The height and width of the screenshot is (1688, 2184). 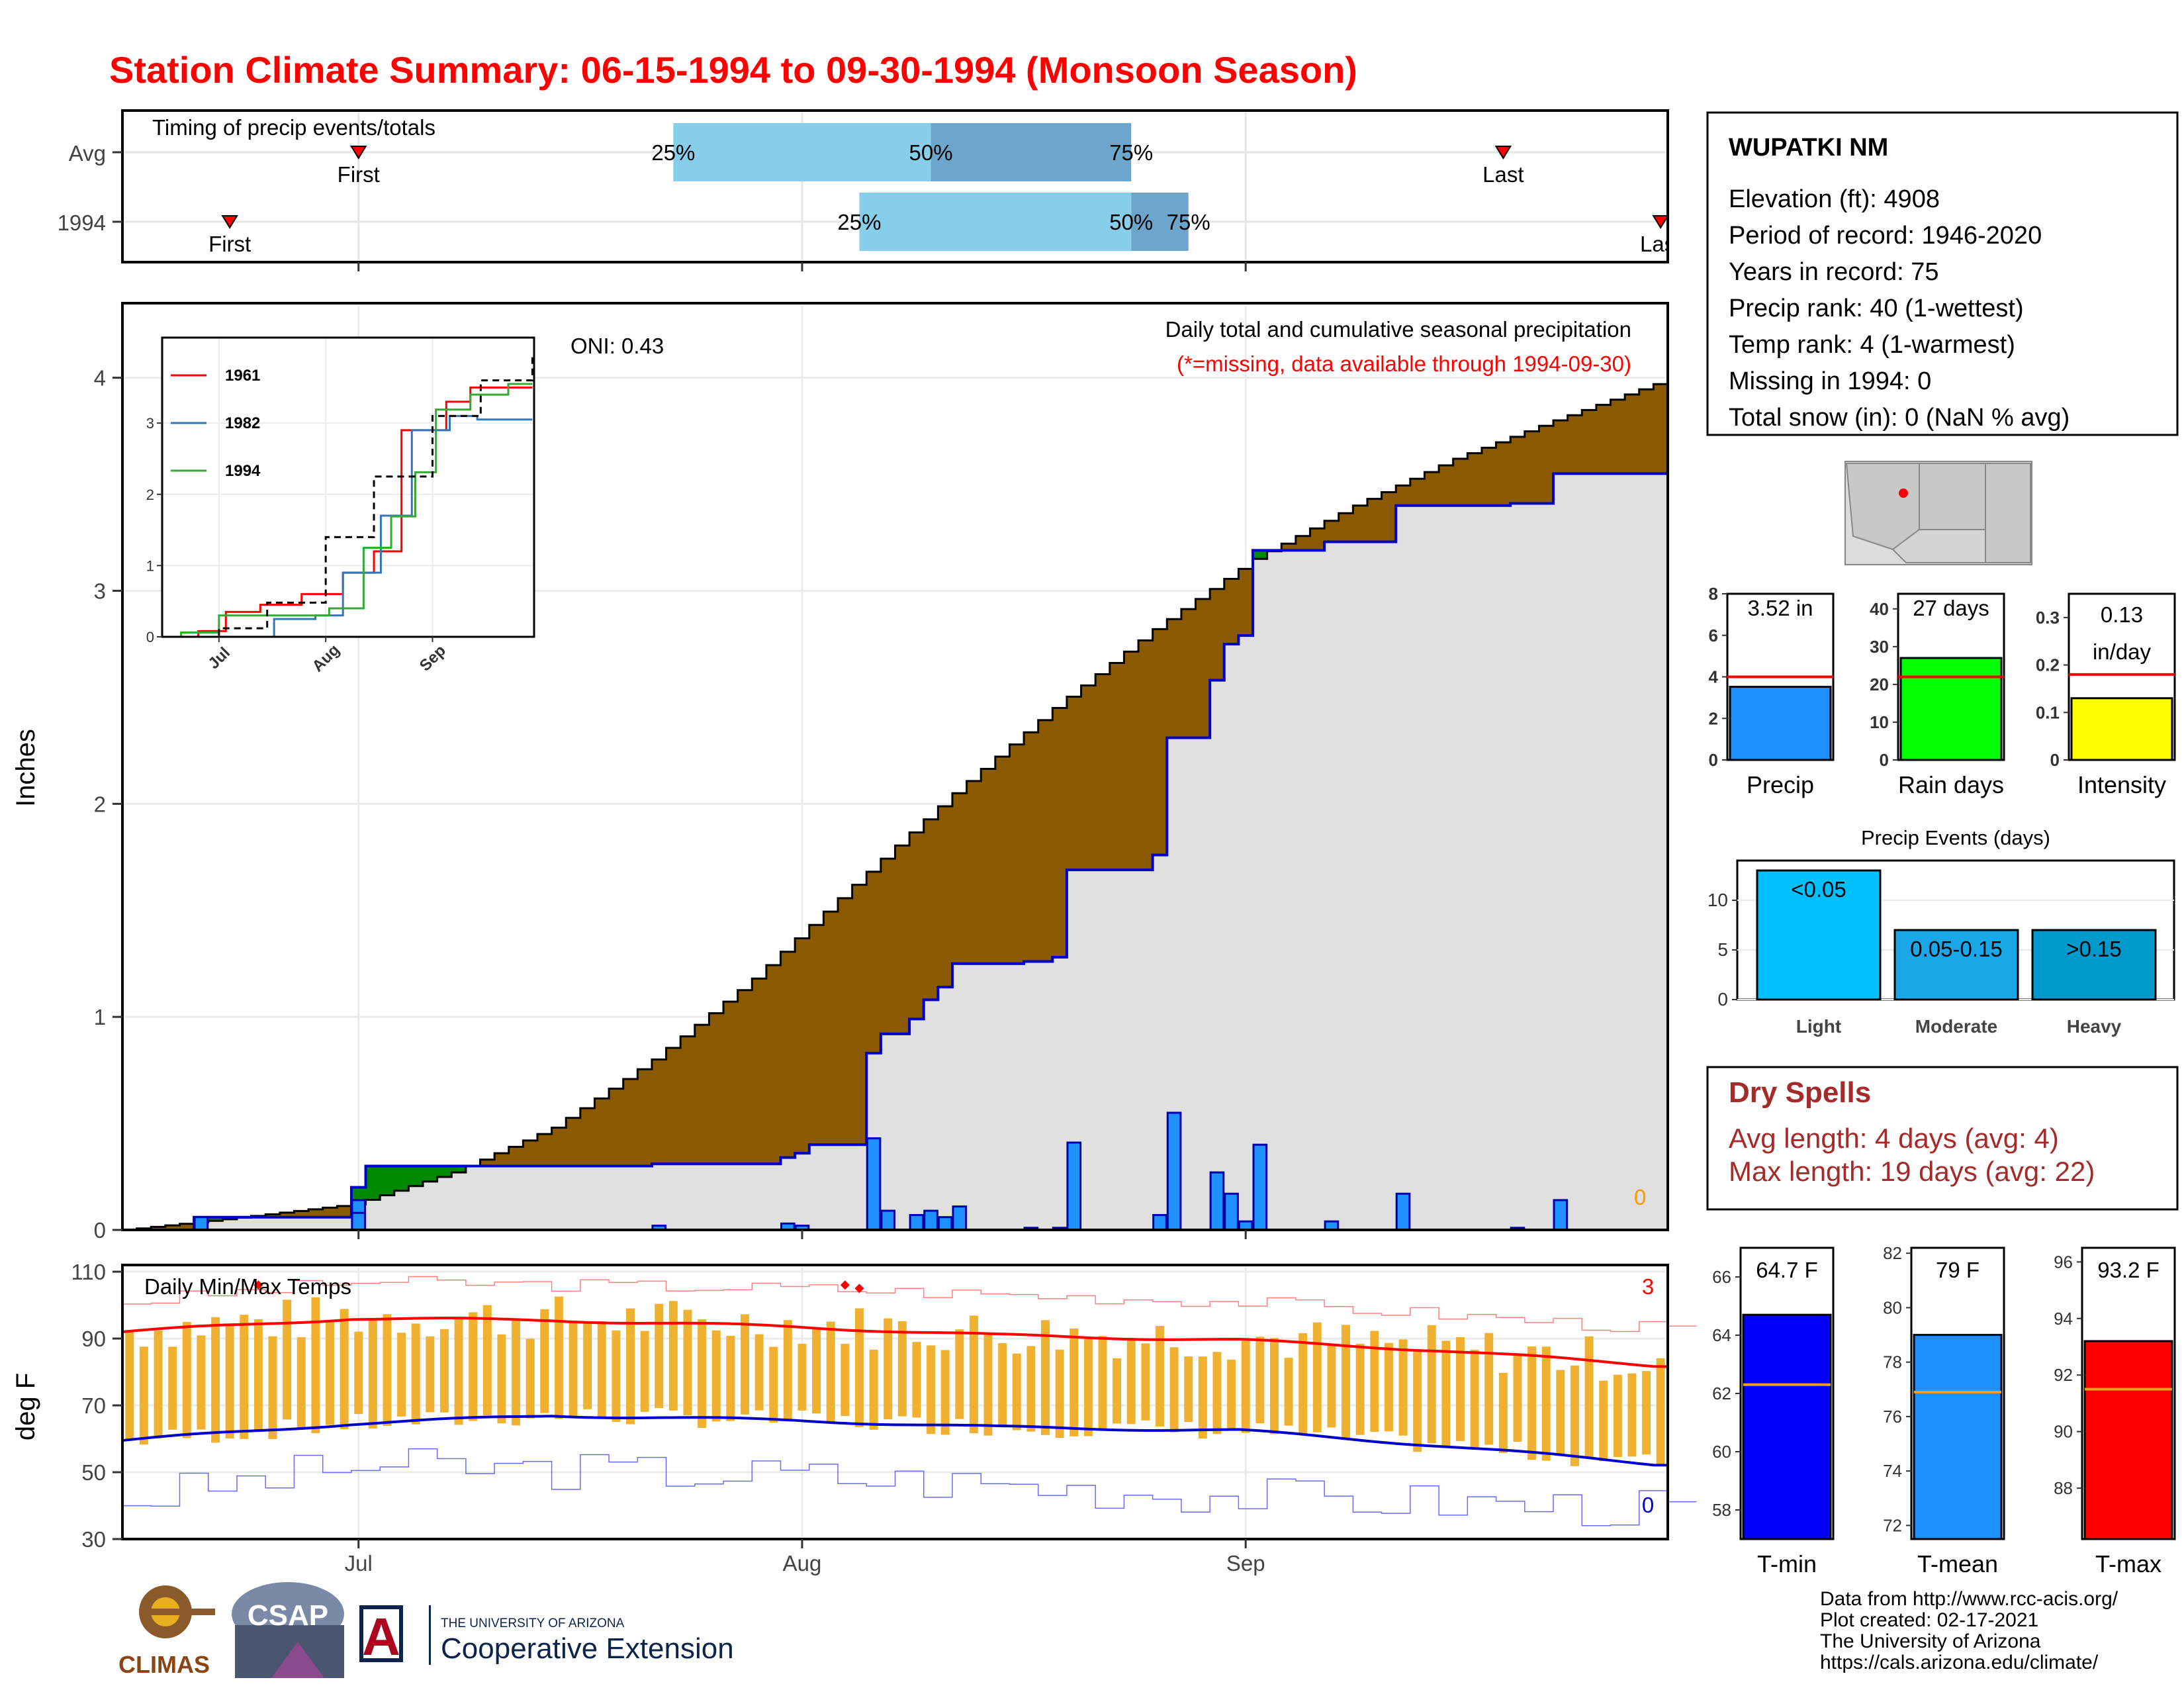 I want to click on inset-legend-label: 1961, so click(x=242, y=376).